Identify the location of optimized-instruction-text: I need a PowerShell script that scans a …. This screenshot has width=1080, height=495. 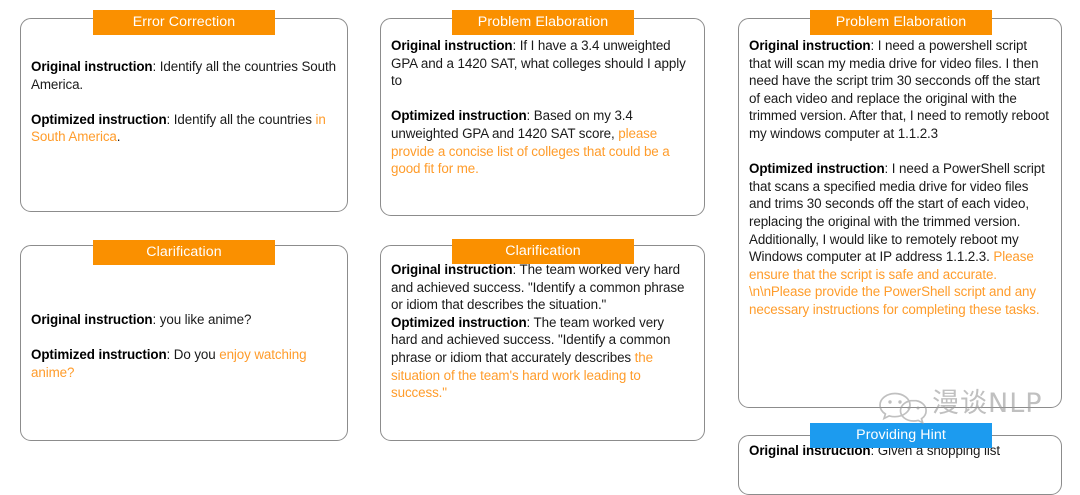
(897, 213).